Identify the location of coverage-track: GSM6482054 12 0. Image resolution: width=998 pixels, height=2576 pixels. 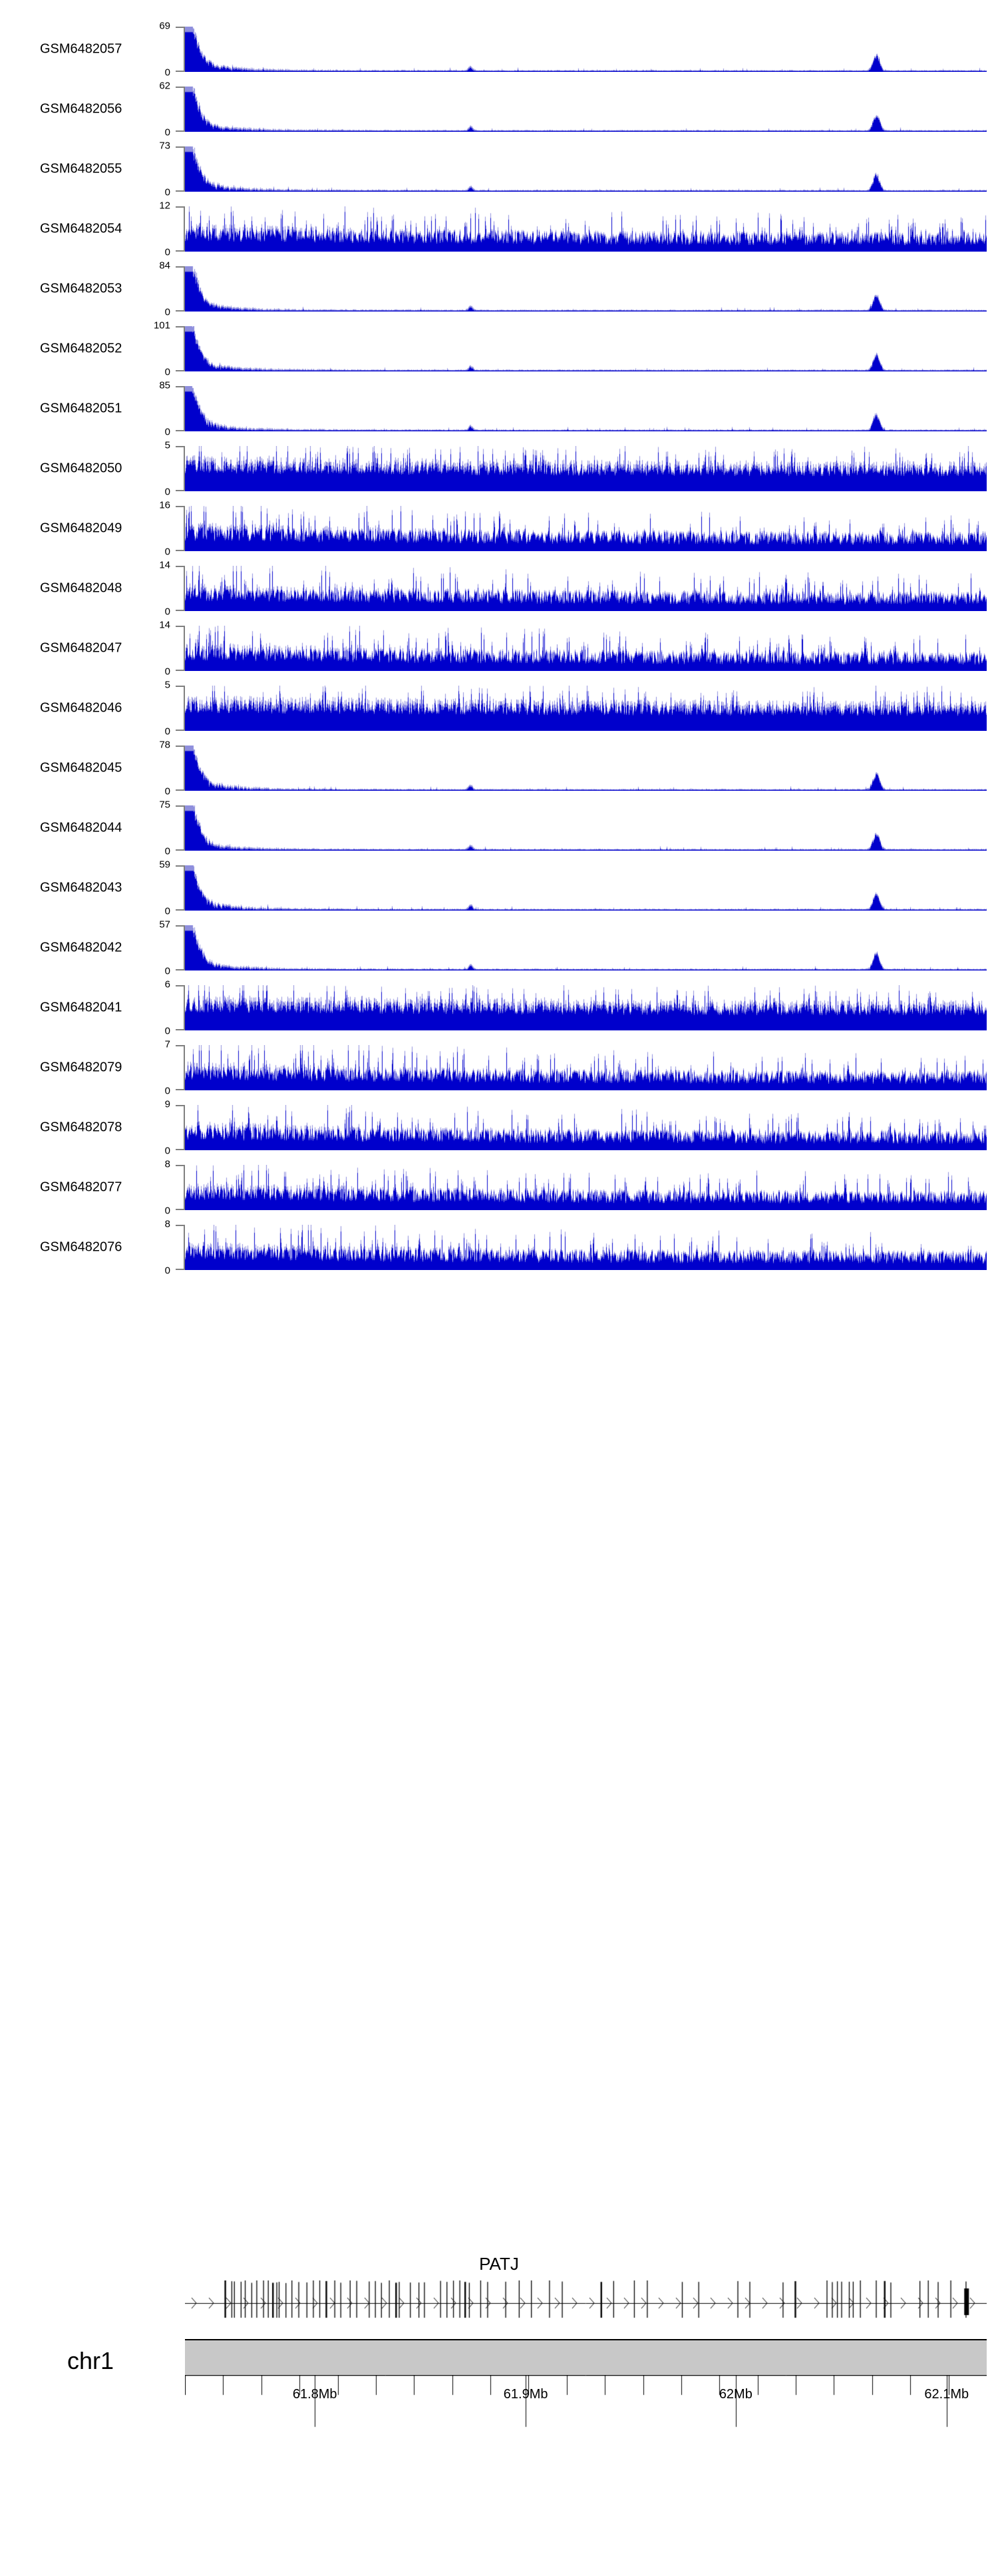
(499, 229).